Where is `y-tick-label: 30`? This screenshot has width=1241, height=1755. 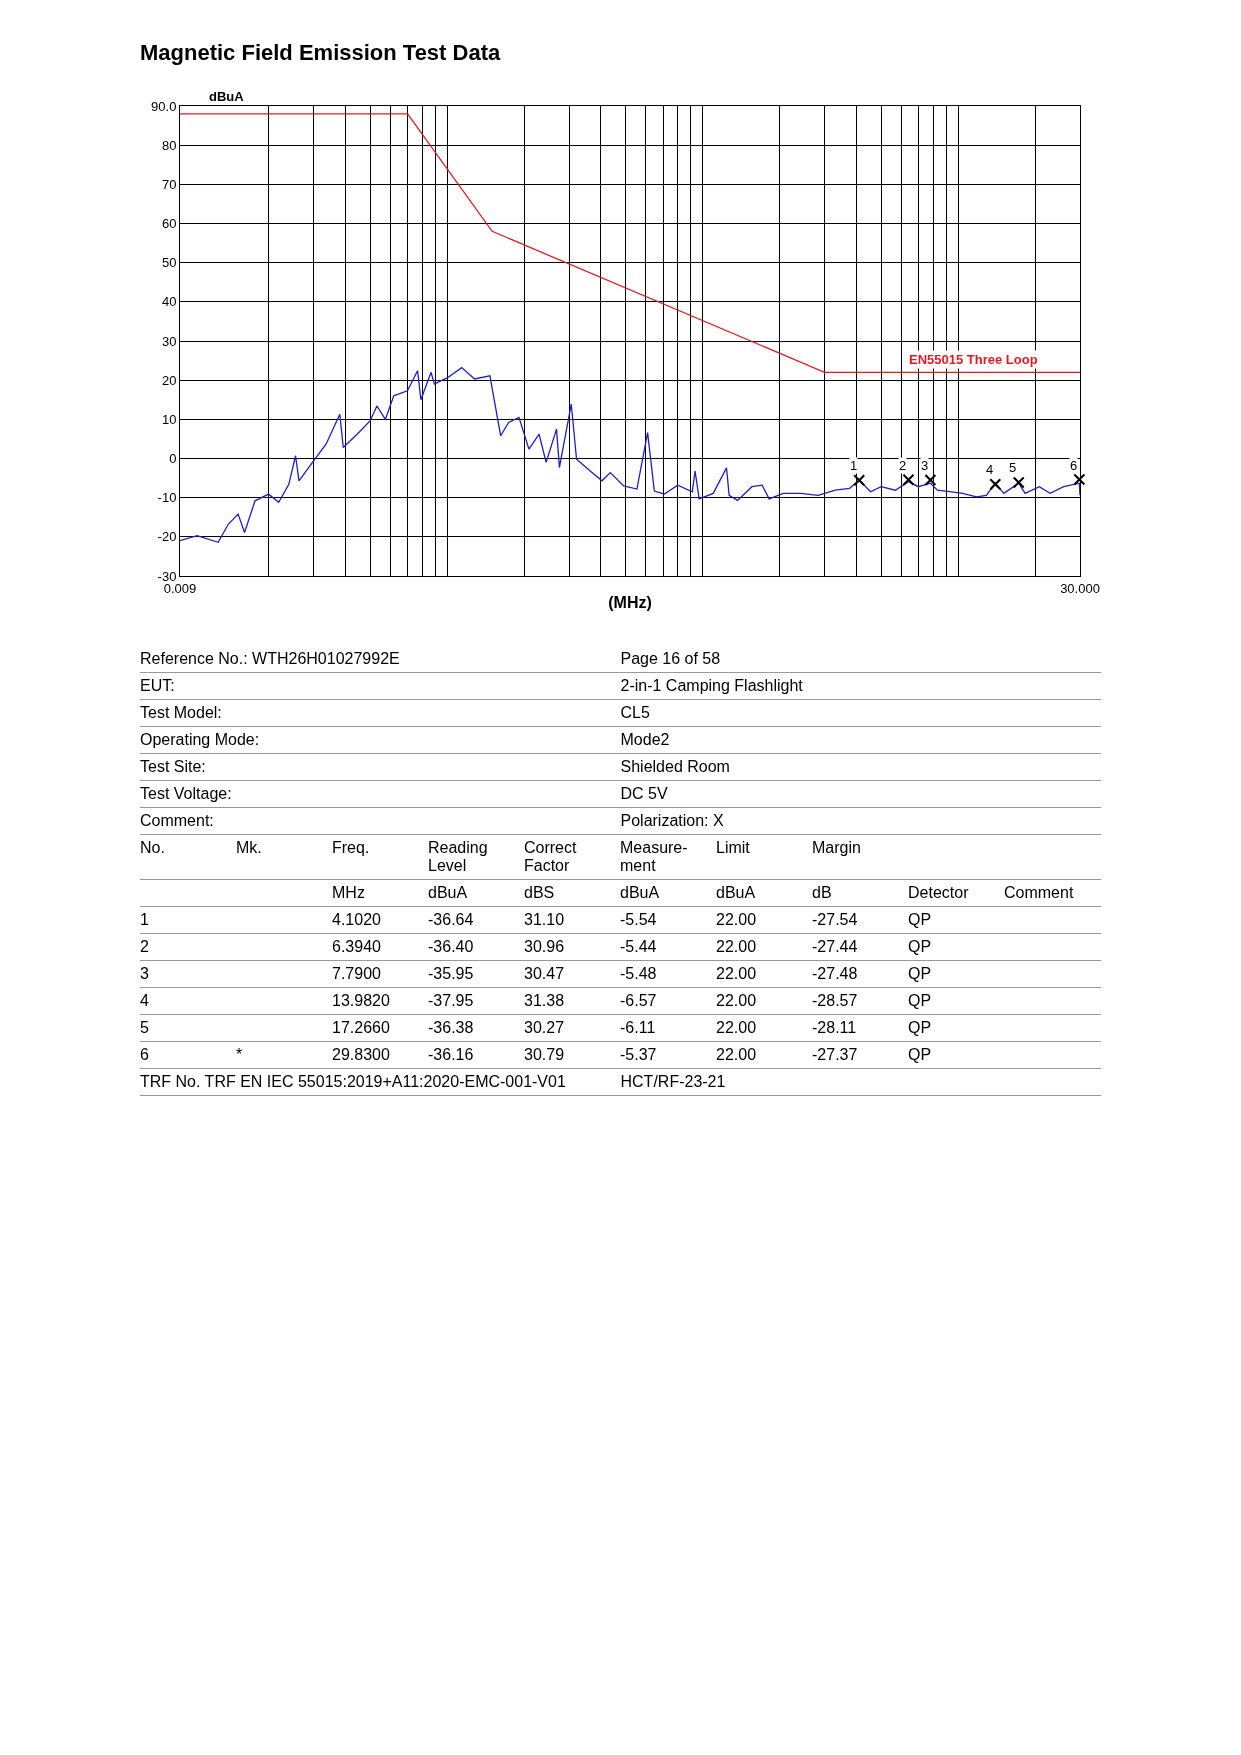
y-tick-label: 30 is located at coordinates (169, 341).